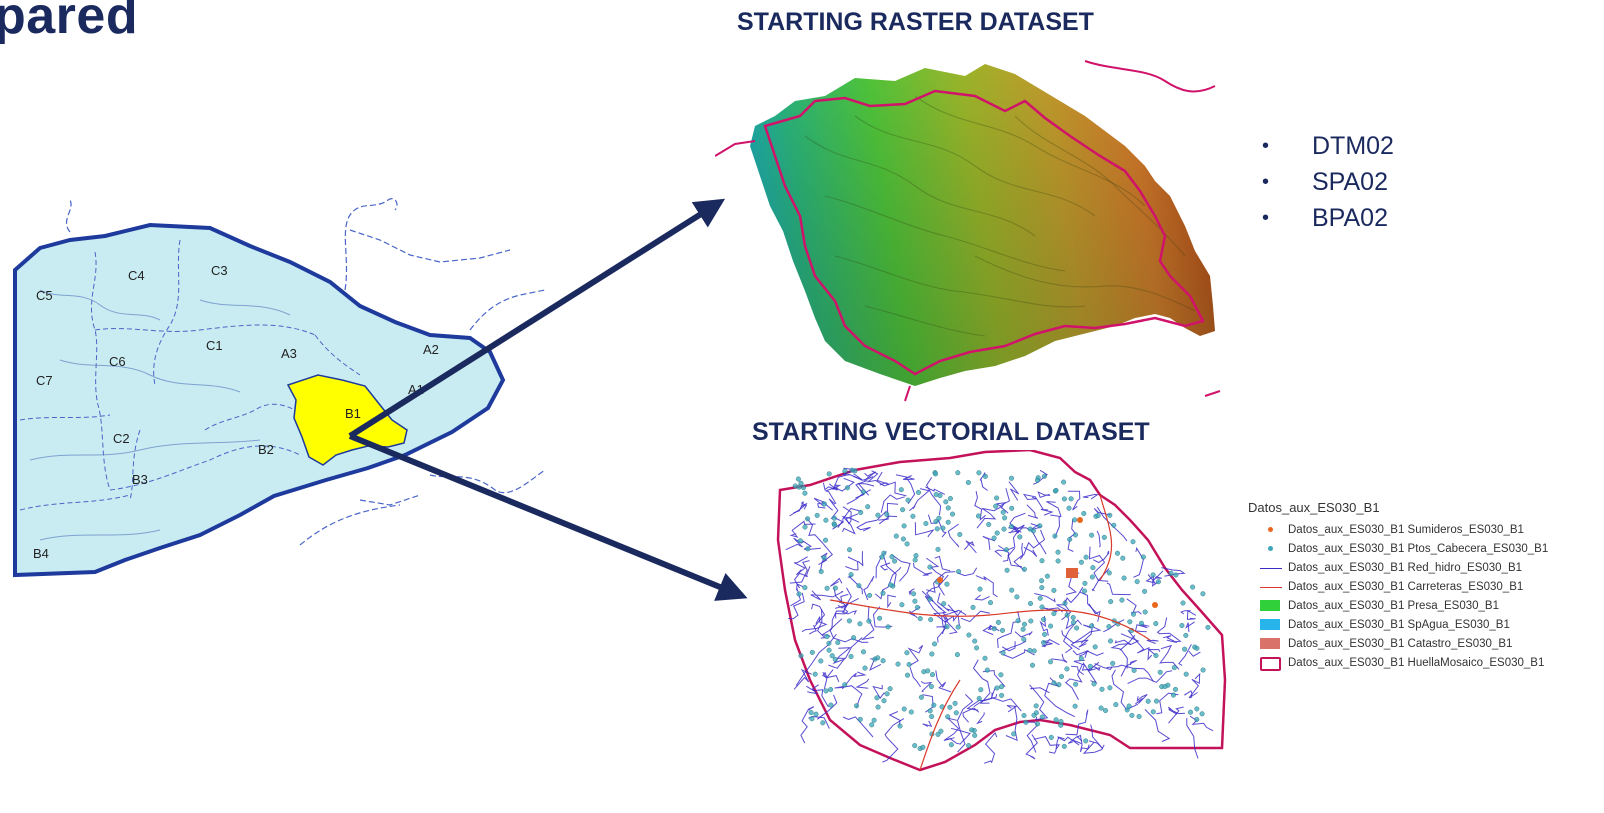 Image resolution: width=1604 pixels, height=813 pixels. What do you see at coordinates (1398, 605) in the screenshot?
I see `legend-item: Datos_aux_ES030_B1 Presa_ES030_B1` at bounding box center [1398, 605].